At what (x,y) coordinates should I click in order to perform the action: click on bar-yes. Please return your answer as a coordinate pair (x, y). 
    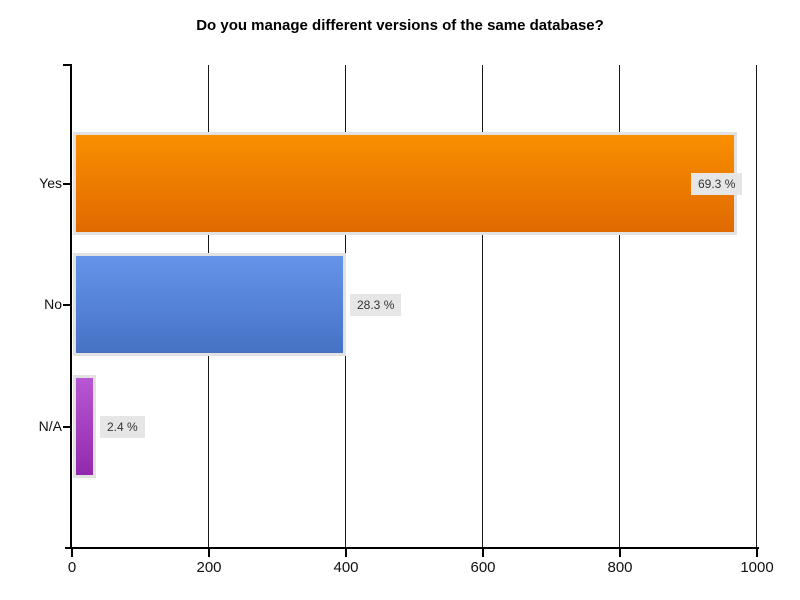
    Looking at the image, I should click on (405, 183).